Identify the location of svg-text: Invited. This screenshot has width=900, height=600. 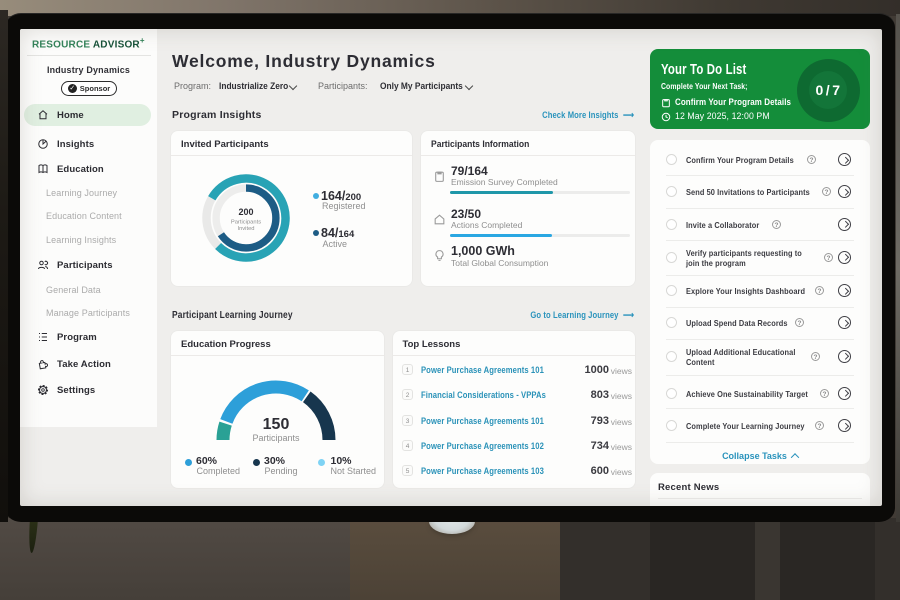
(245, 229).